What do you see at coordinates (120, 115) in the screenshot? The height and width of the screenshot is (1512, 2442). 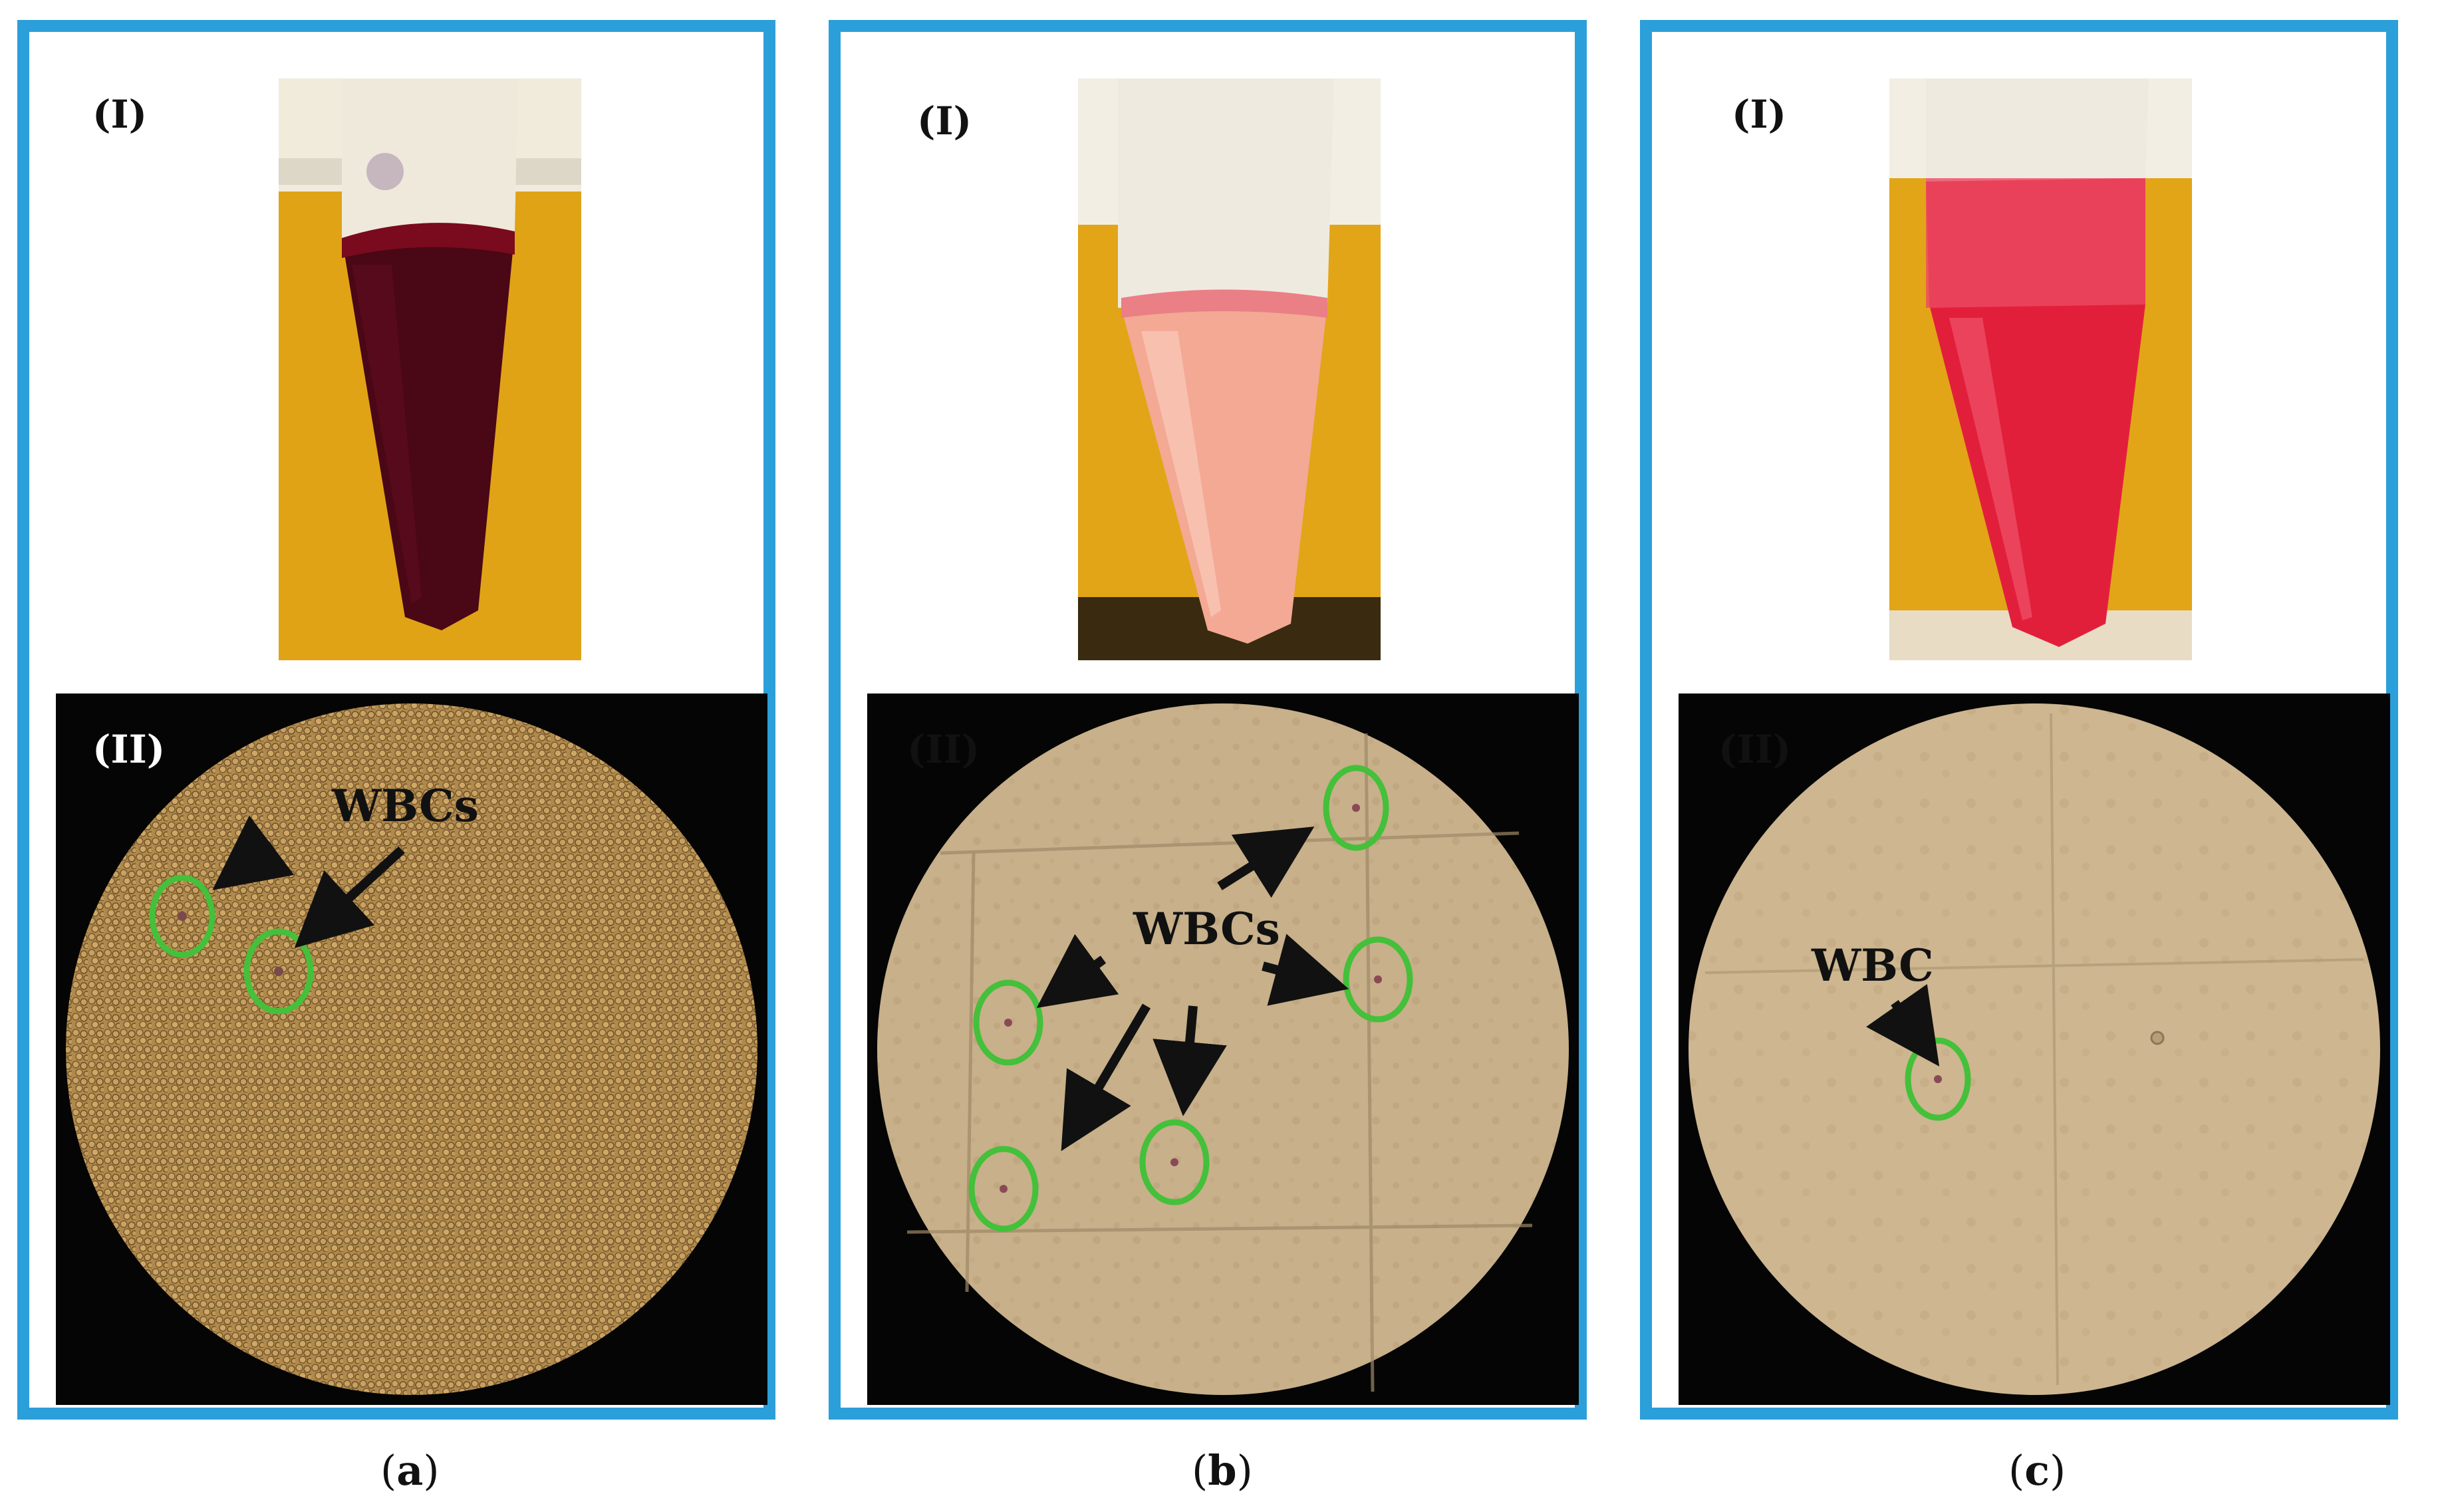 I see `panel-a-label-i: (I)` at bounding box center [120, 115].